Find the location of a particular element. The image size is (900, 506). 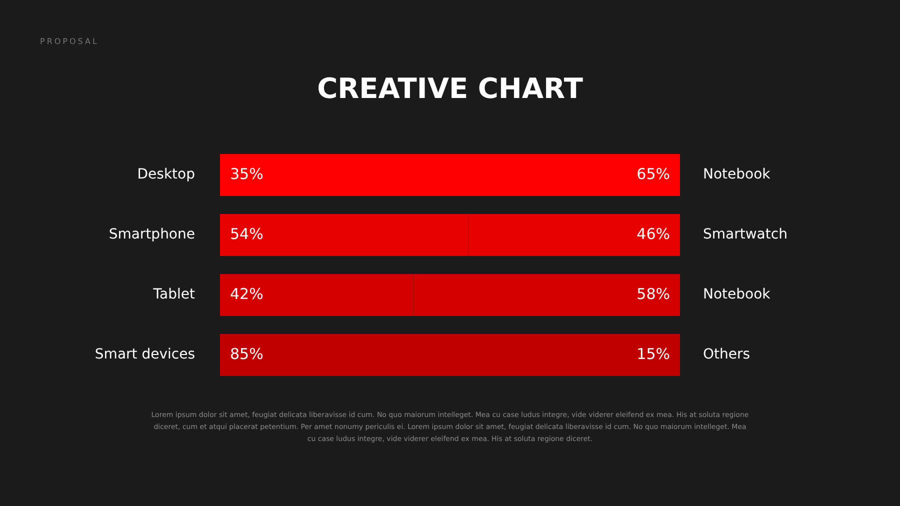

data-label: 46% is located at coordinates (653, 233).